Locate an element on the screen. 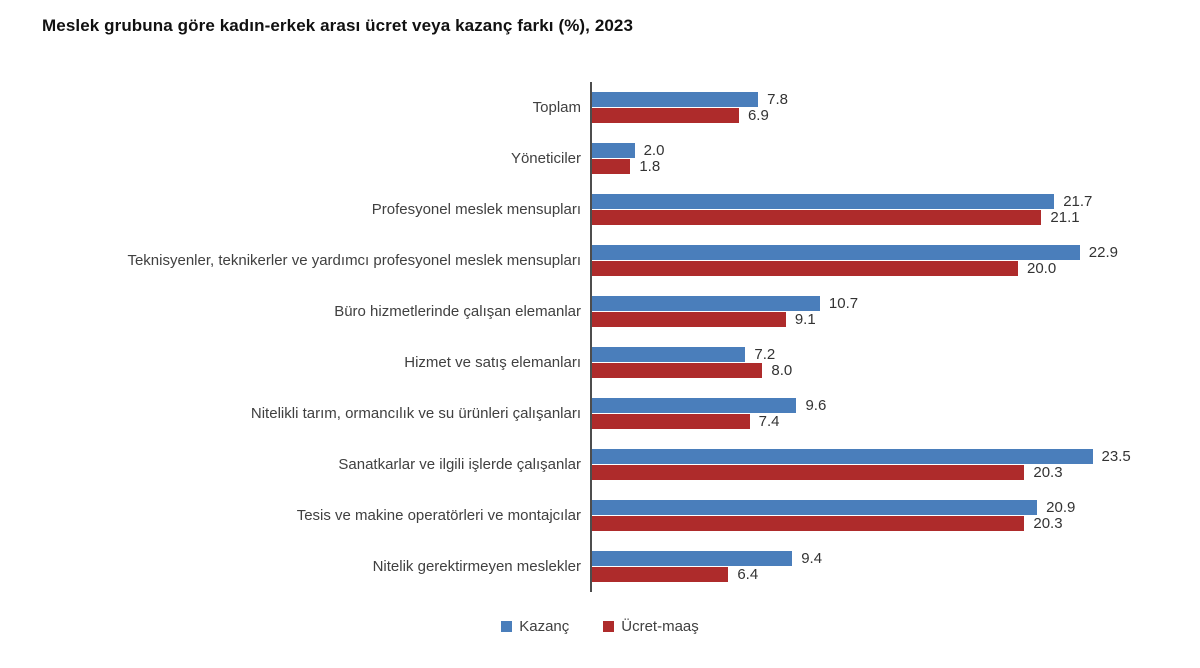 Image resolution: width=1200 pixels, height=668 pixels. legend: Kazanç Ücret-maaş is located at coordinates (600, 626).